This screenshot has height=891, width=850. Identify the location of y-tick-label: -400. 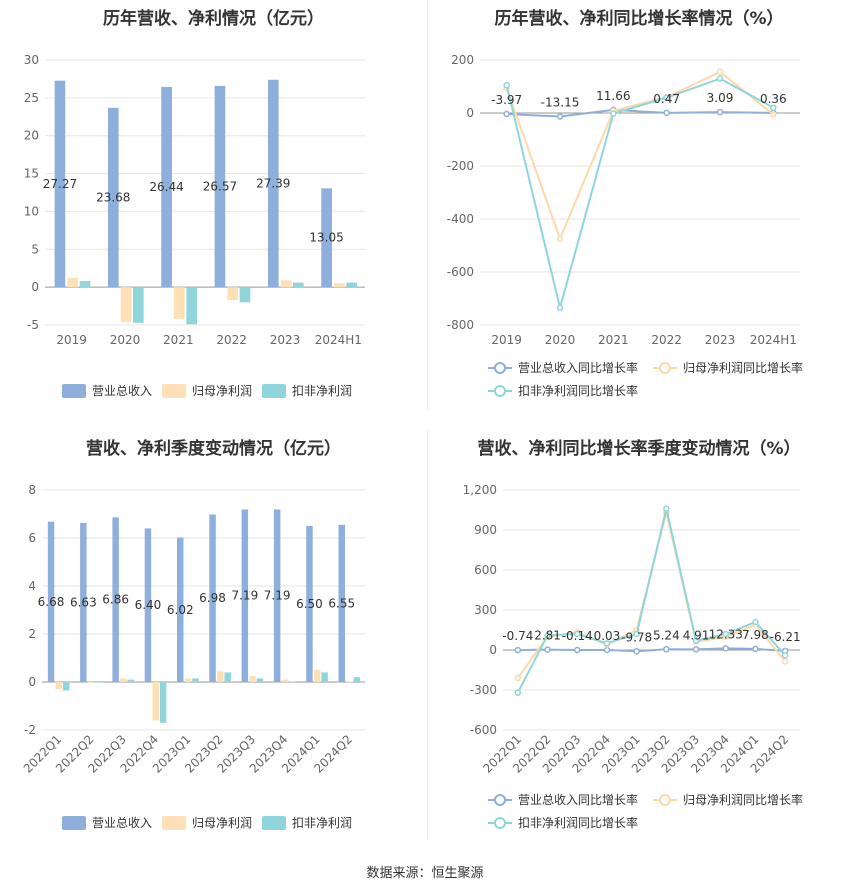
(460, 219).